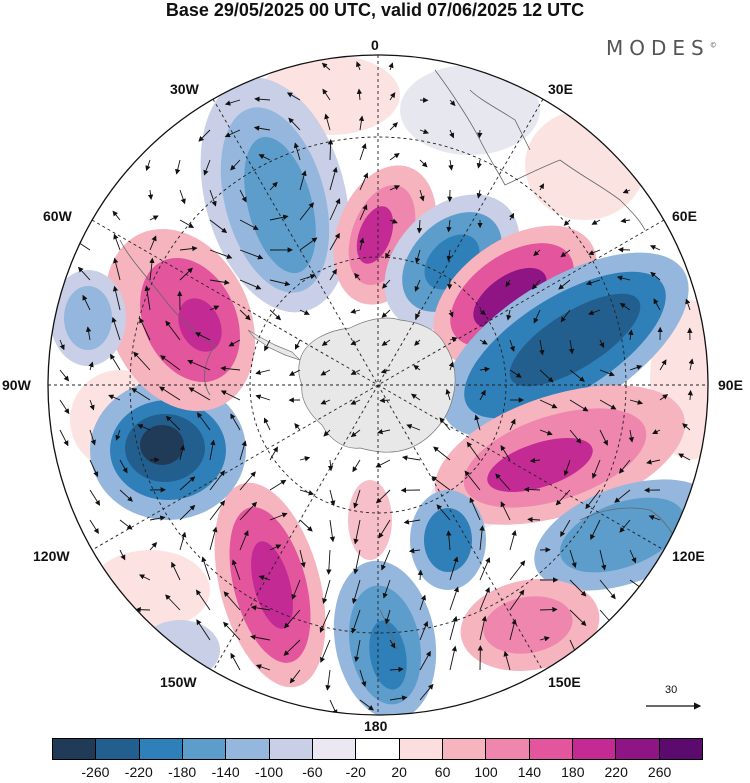  Describe the element at coordinates (486, 772) in the screenshot. I see `colorbar-tick-label: 100` at that location.